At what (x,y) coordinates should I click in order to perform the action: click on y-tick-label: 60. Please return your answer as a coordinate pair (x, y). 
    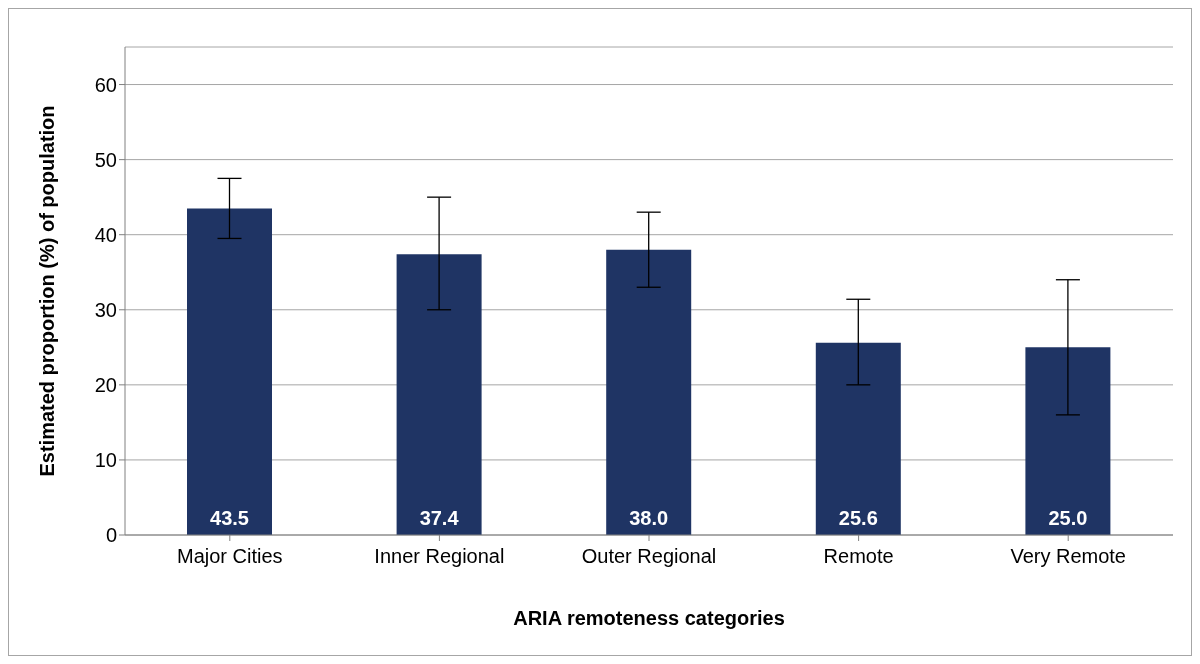
    Looking at the image, I should click on (105, 84).